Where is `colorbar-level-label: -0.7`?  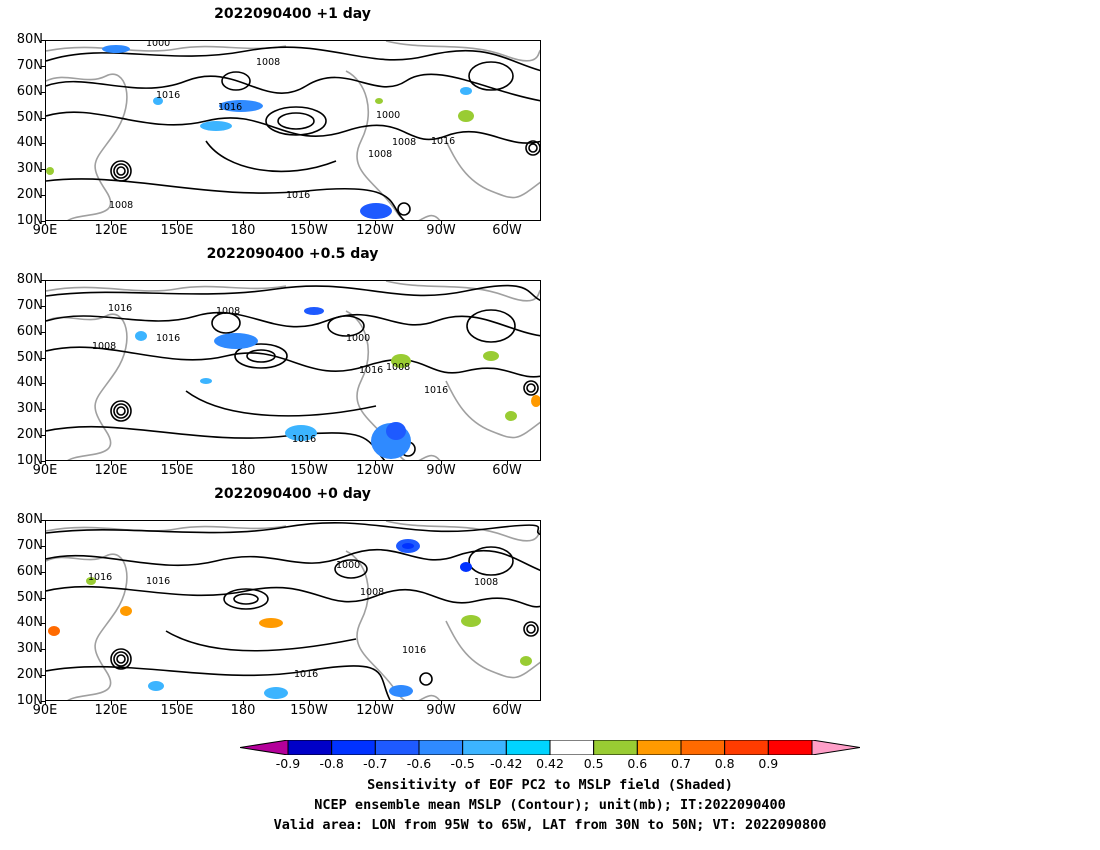
colorbar-level-label: -0.7 is located at coordinates (375, 763).